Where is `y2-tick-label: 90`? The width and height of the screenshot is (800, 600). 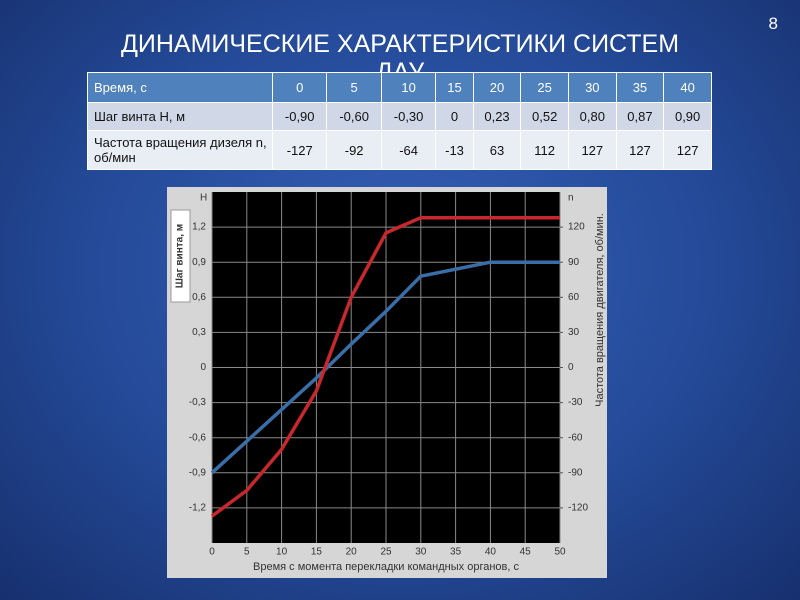 y2-tick-label: 90 is located at coordinates (574, 262).